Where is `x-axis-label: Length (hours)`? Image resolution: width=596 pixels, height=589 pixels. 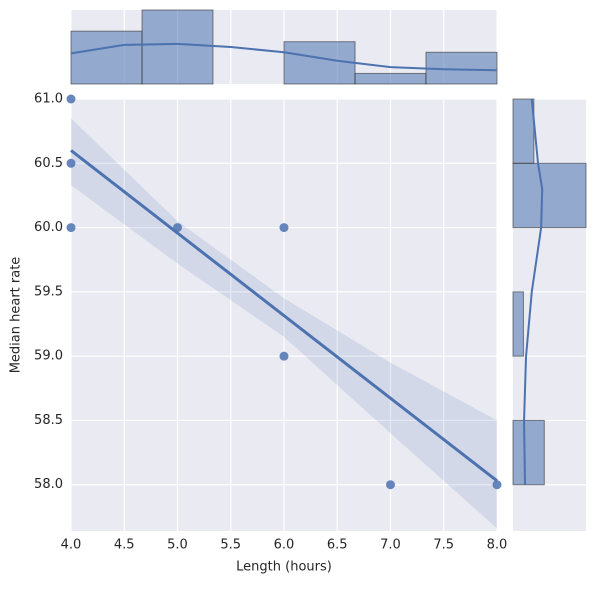
x-axis-label: Length (hours) is located at coordinates (284, 567).